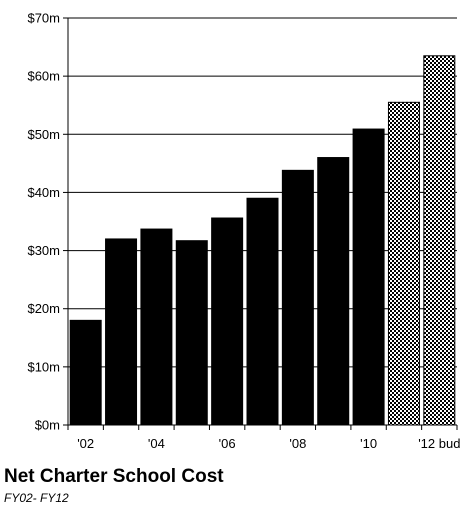 Image resolution: width=463 pixels, height=510 pixels. Describe the element at coordinates (114, 476) in the screenshot. I see `chart-title: Net Charter School Cost` at that location.